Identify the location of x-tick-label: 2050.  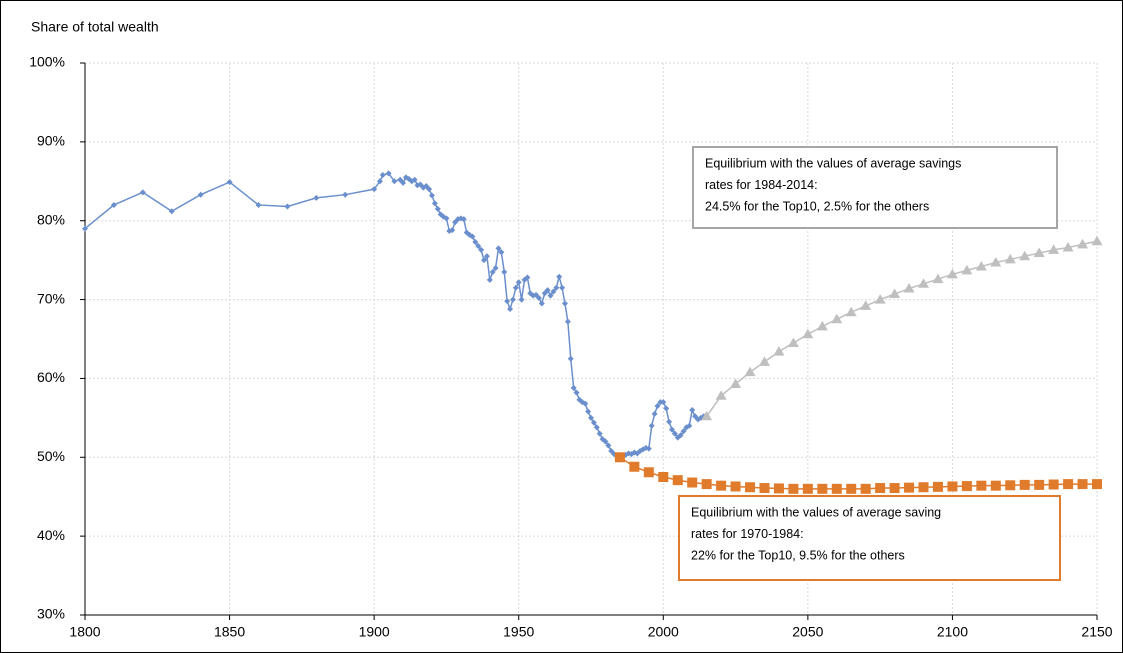
(807, 632).